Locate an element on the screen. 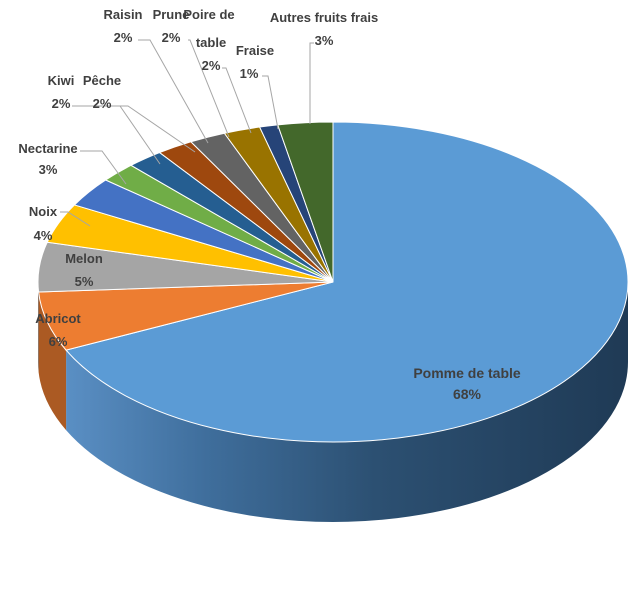 The height and width of the screenshot is (613, 641). slice-value-nectarine: 3% is located at coordinates (48, 169).